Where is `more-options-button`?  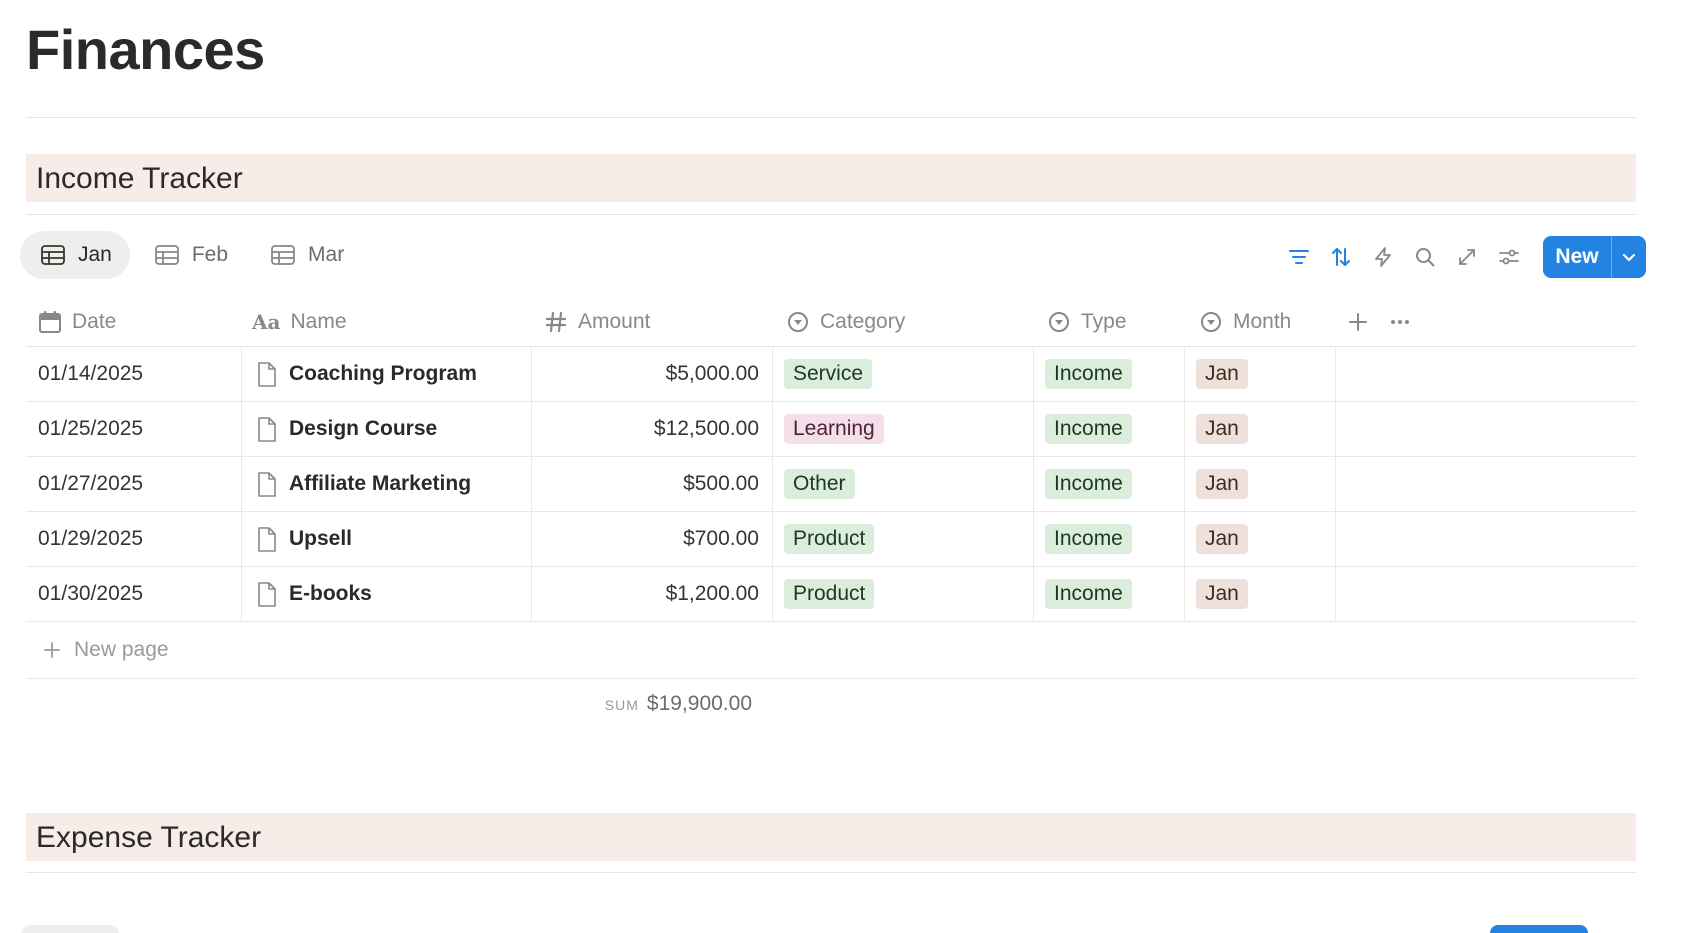 more-options-button is located at coordinates (1400, 322).